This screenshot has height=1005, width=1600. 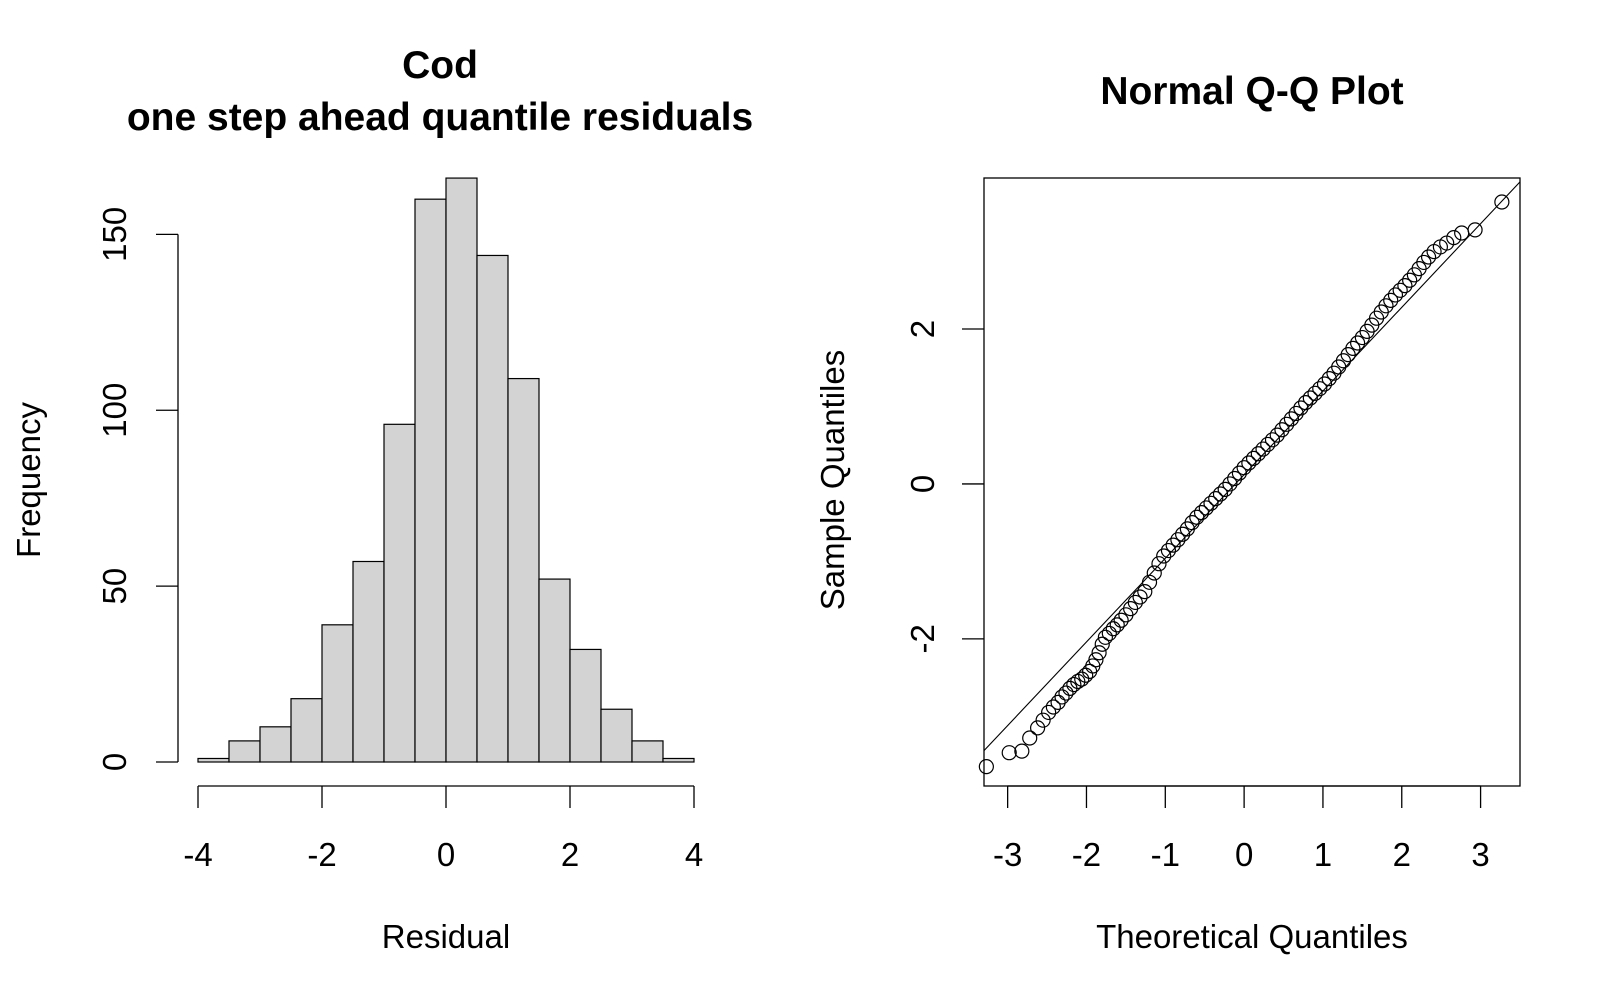 What do you see at coordinates (197, 854) in the screenshot?
I see `histogram-x-tick-label: -4` at bounding box center [197, 854].